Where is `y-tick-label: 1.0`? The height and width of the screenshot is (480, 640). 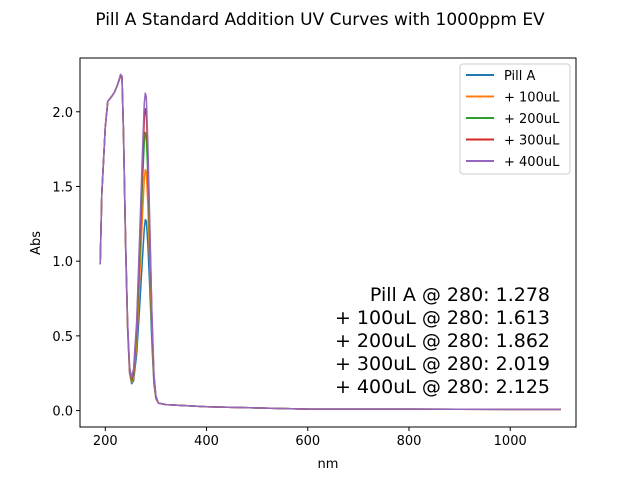
y-tick-label: 1.0 is located at coordinates (62, 262).